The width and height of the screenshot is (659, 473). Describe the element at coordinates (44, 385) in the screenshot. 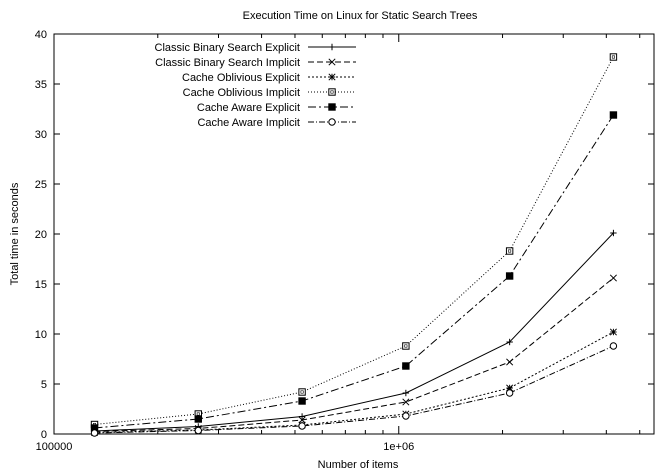

I see `y-tick-label: 5` at that location.